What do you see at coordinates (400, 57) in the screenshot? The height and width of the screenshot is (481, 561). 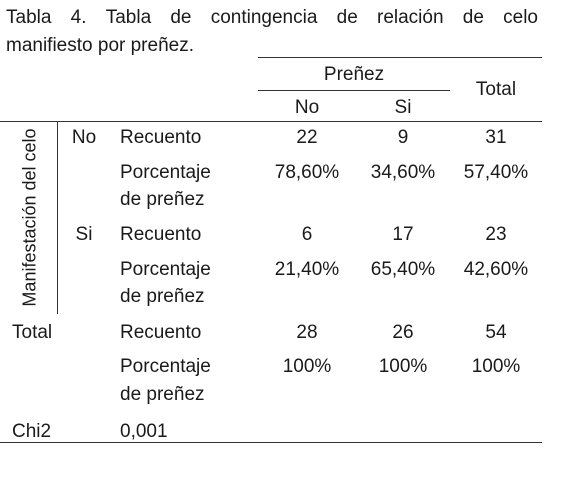 I see `rule-top-columns` at bounding box center [400, 57].